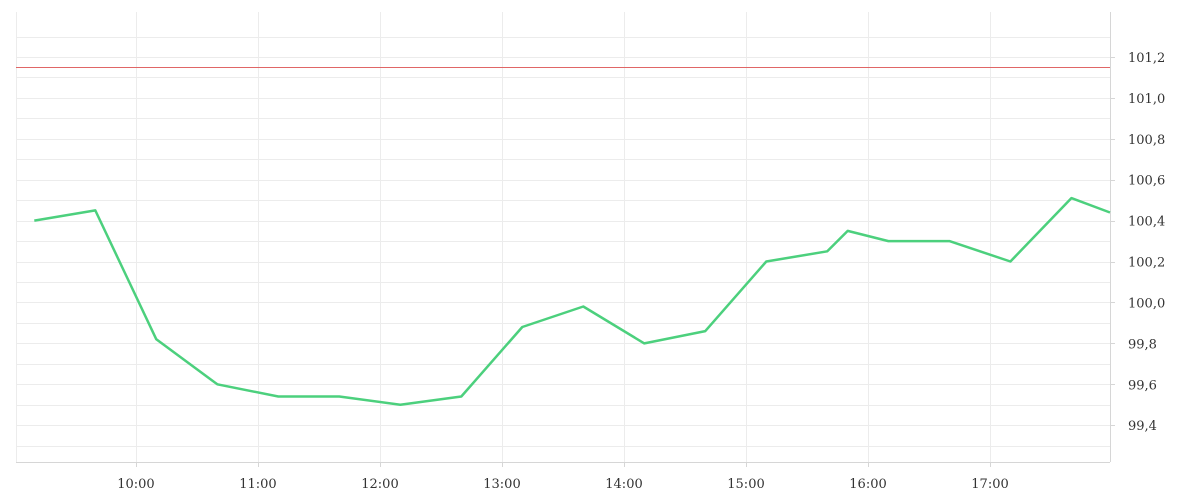 The width and height of the screenshot is (1200, 500). What do you see at coordinates (1142, 344) in the screenshot?
I see `y-tick-label: 99,8` at bounding box center [1142, 344].